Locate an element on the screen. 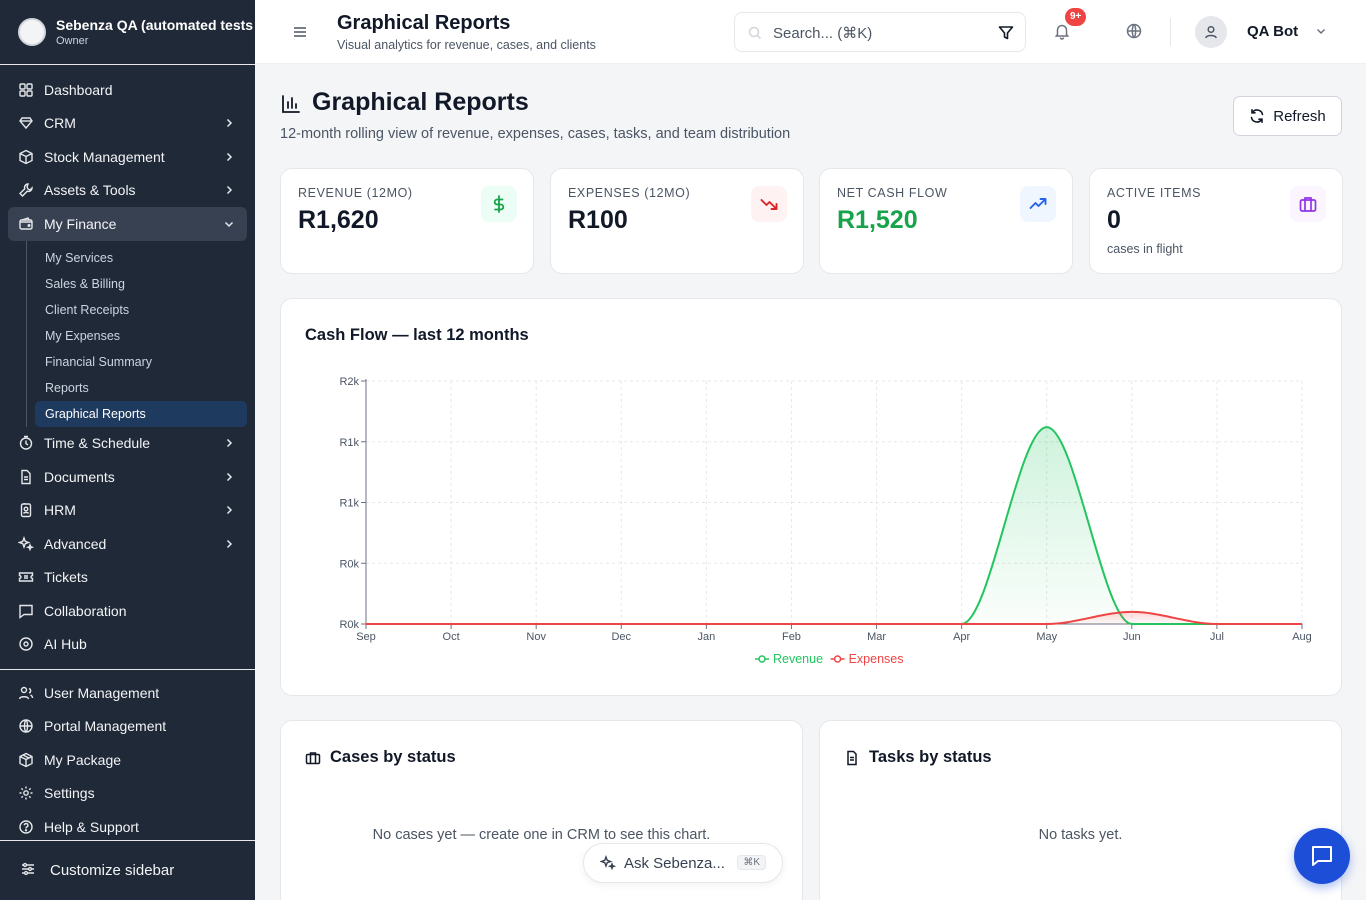  sidebar-item-documents: Documents is located at coordinates (127, 477).